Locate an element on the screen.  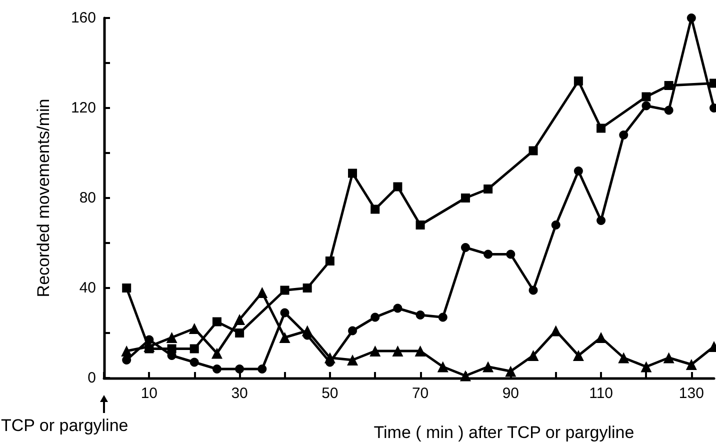
x-tick-label: 30 is located at coordinates (239, 393).